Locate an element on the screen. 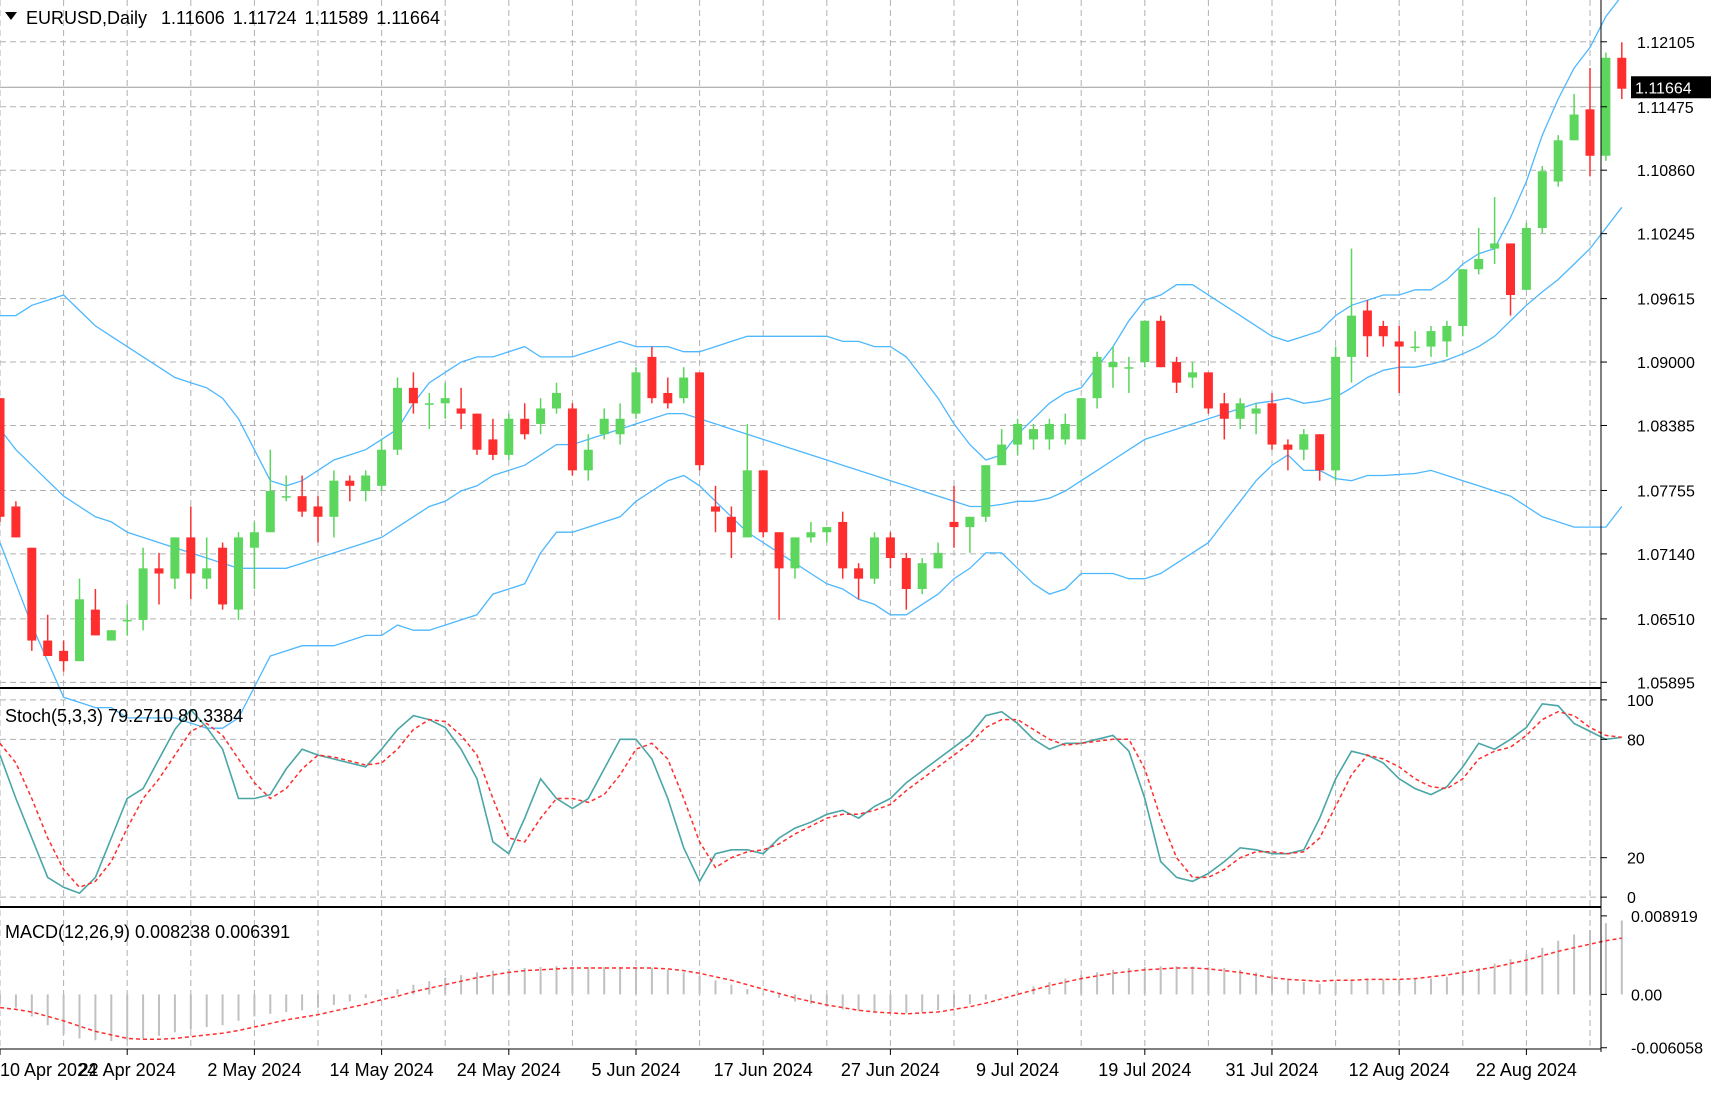 Image resolution: width=1716 pixels, height=1101 pixels. price-tick-label: 1.05895 is located at coordinates (1666, 683).